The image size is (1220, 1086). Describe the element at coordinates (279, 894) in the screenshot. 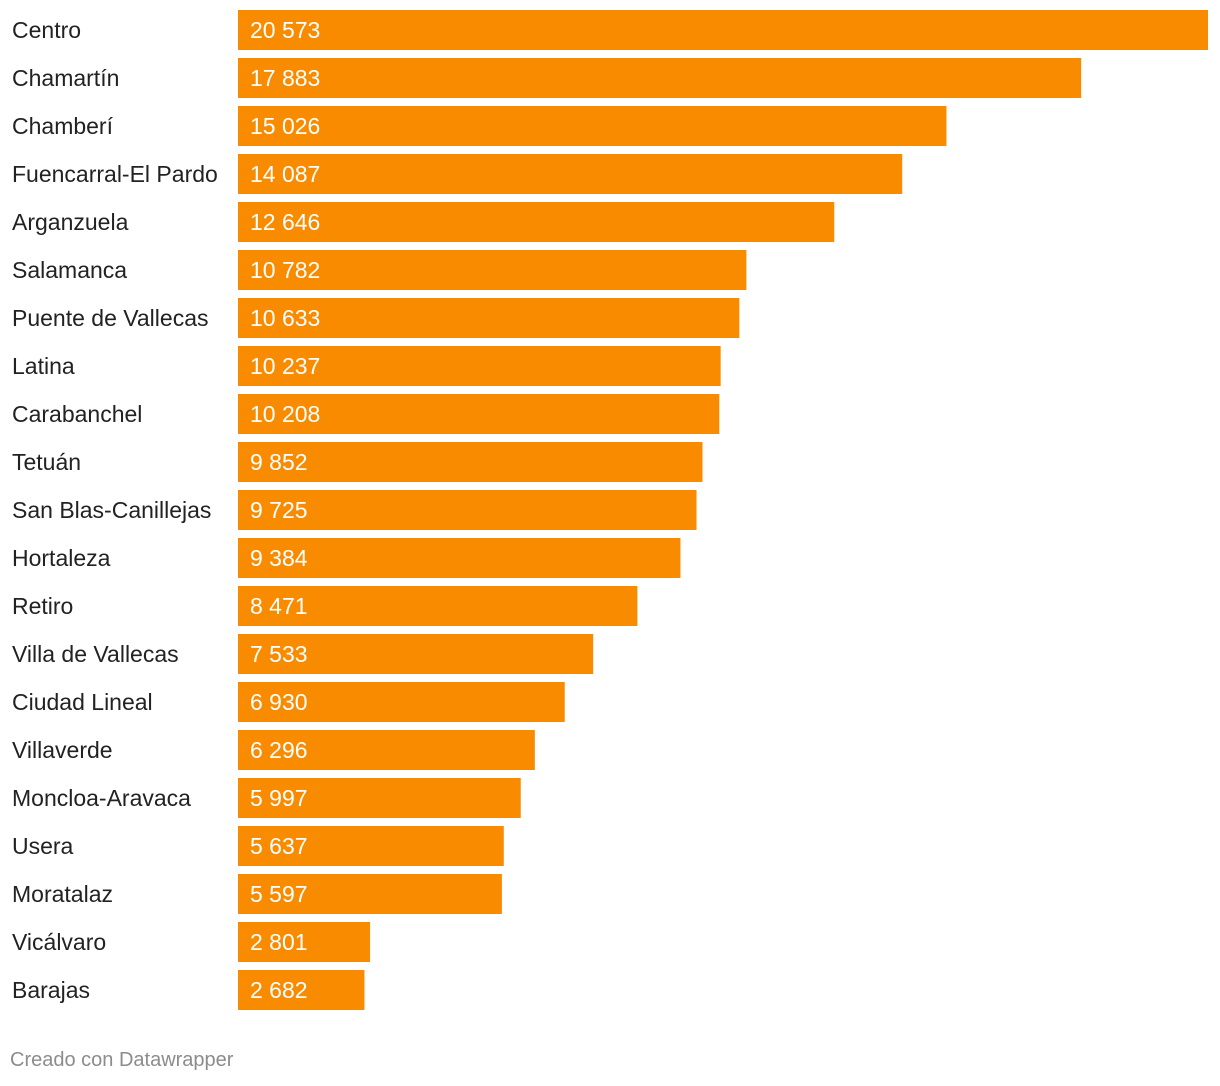

I see `value-label: 5 597` at that location.